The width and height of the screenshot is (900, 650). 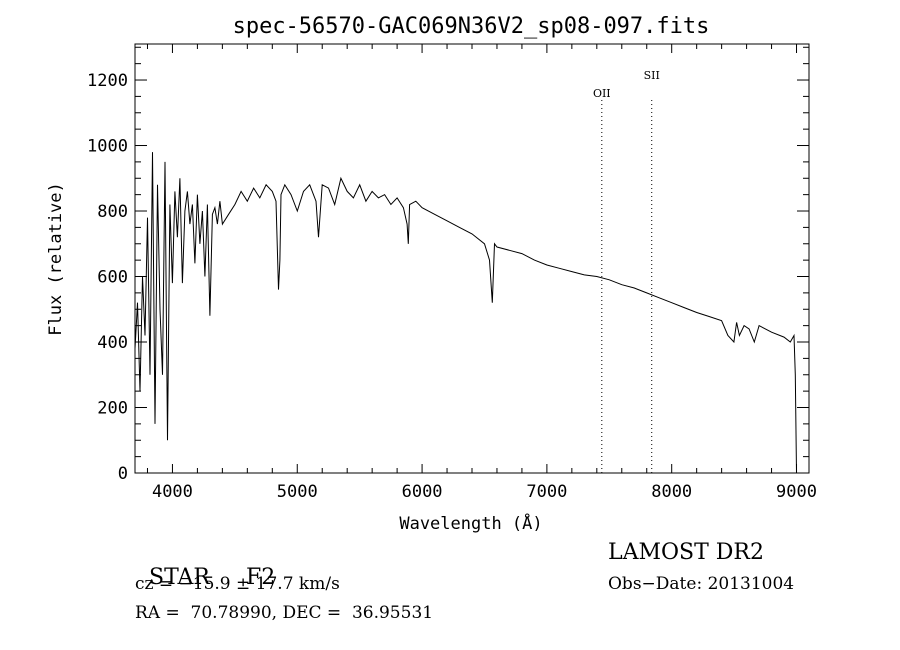 I want to click on line-label-sii: SII, so click(x=652, y=75).